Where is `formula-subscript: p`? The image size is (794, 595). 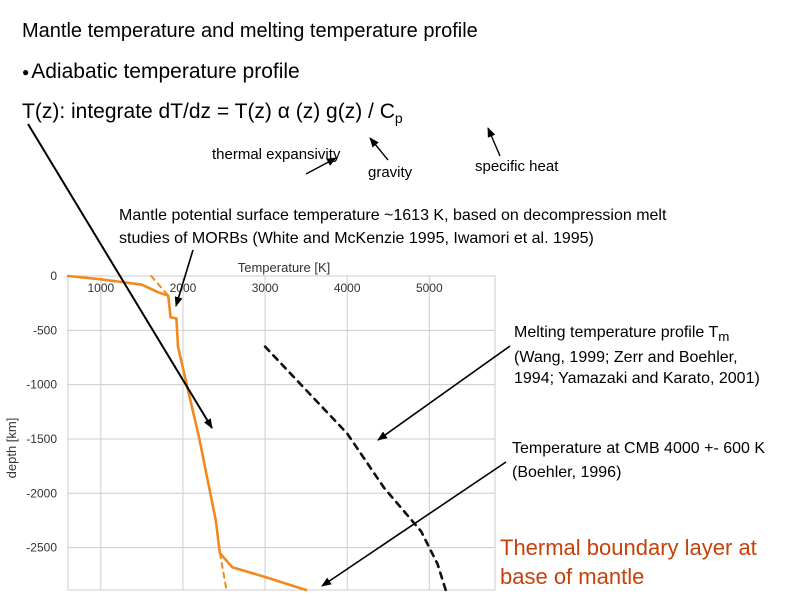
formula-subscript: p is located at coordinates (398, 118).